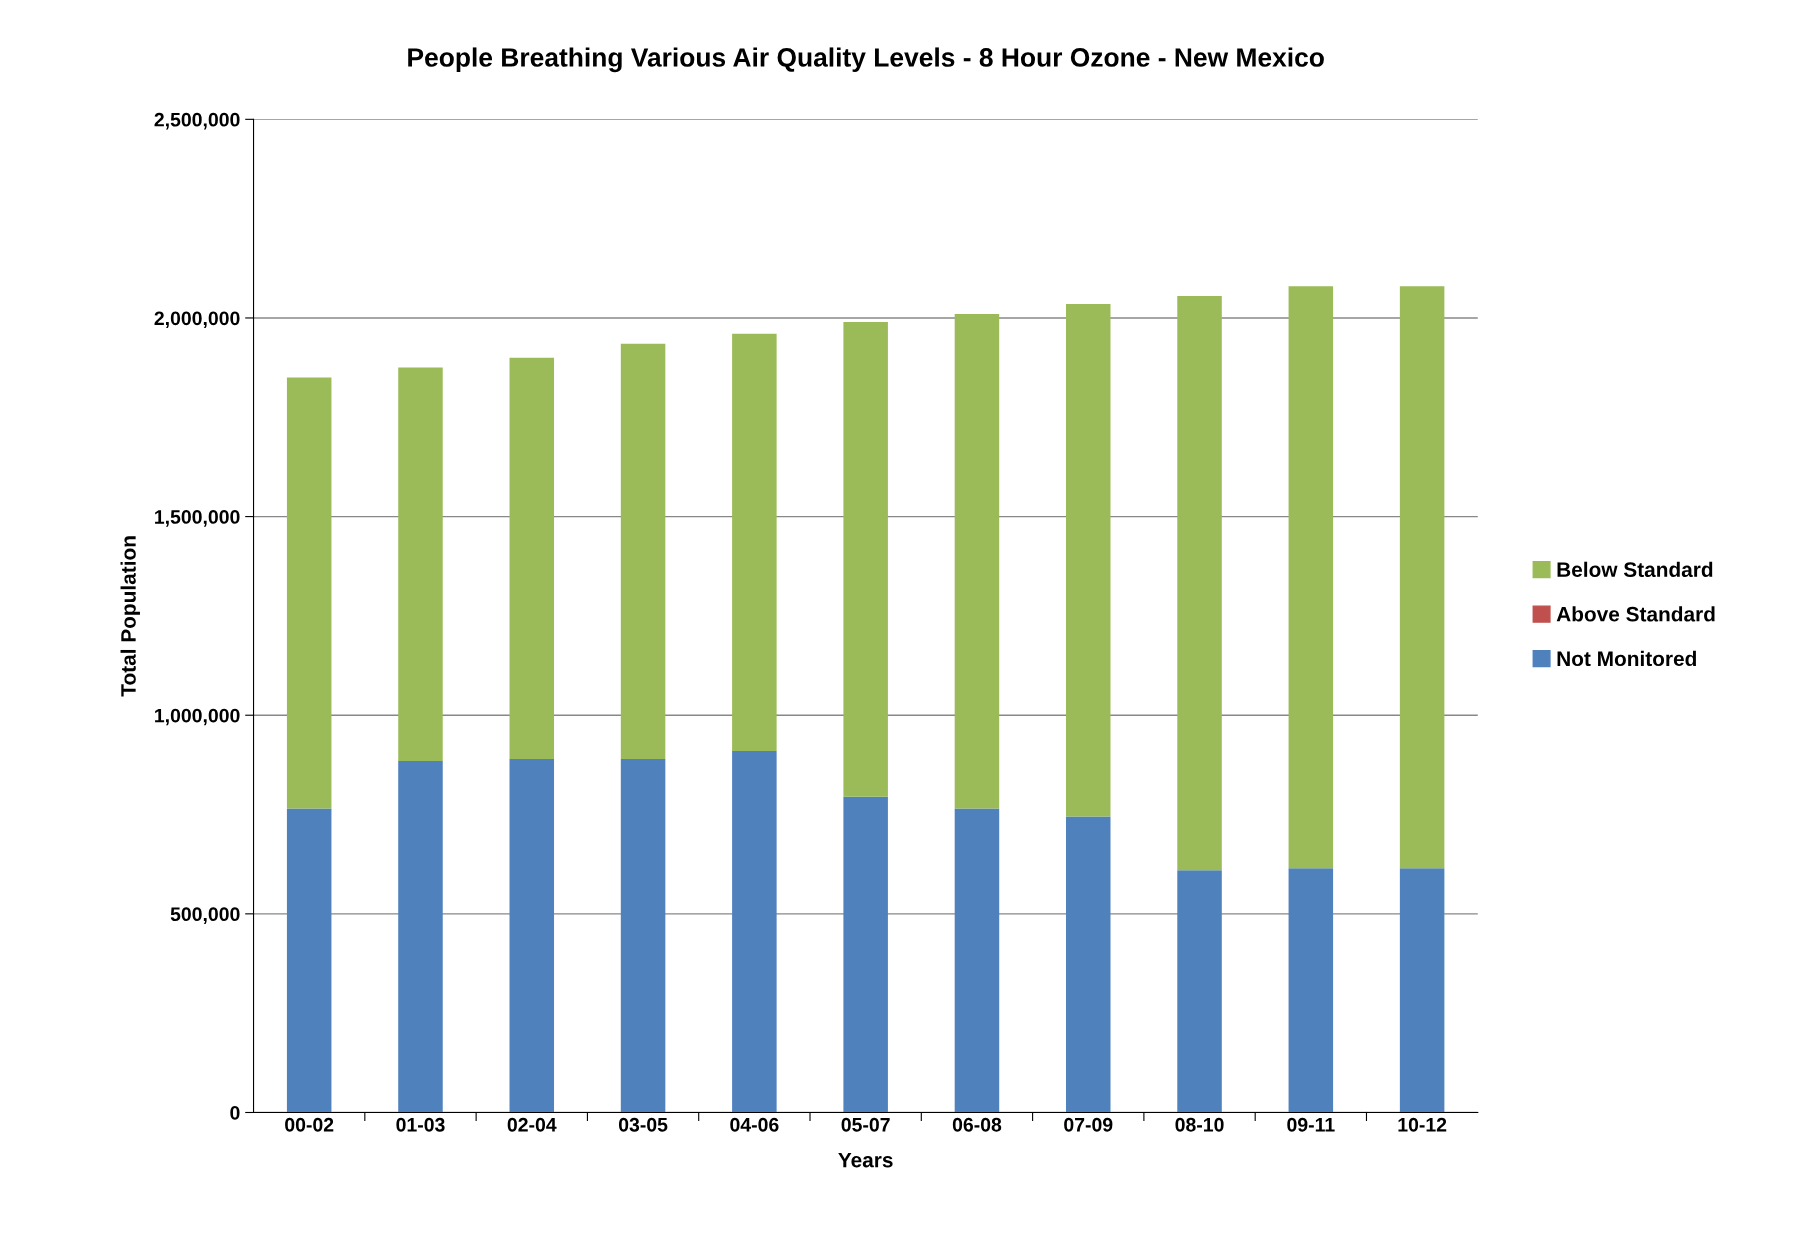  I want to click on y-tick-label: 0, so click(235, 1112).